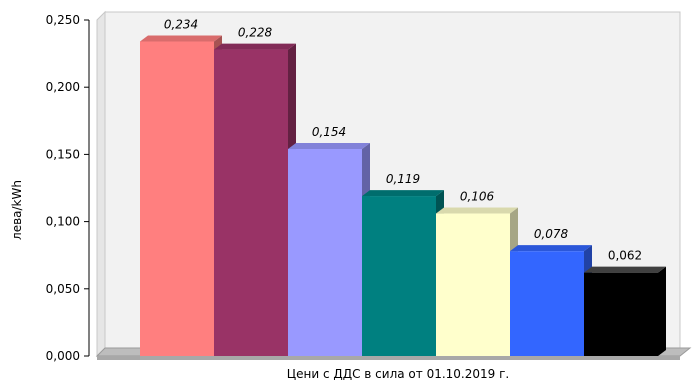  I want to click on data-label: 0,119, so click(403, 179).